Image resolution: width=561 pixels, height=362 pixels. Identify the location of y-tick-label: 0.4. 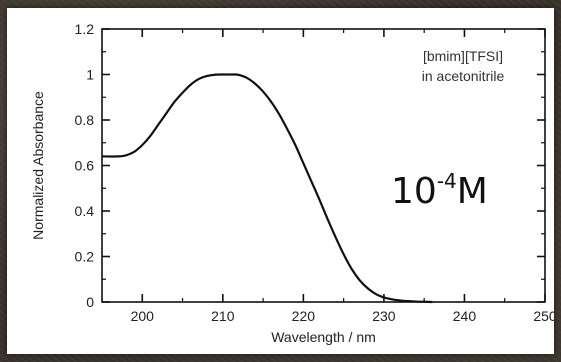
(85, 211).